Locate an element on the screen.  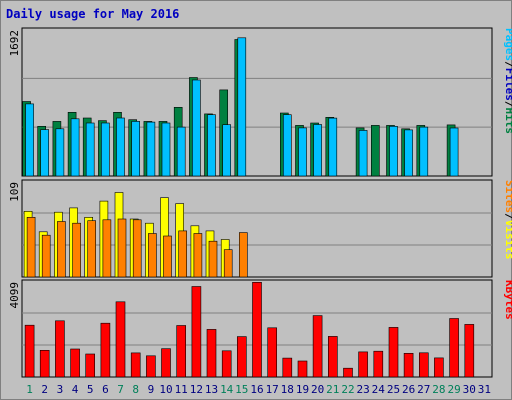
x-tick-label-4: 4 is located at coordinates (75, 389).